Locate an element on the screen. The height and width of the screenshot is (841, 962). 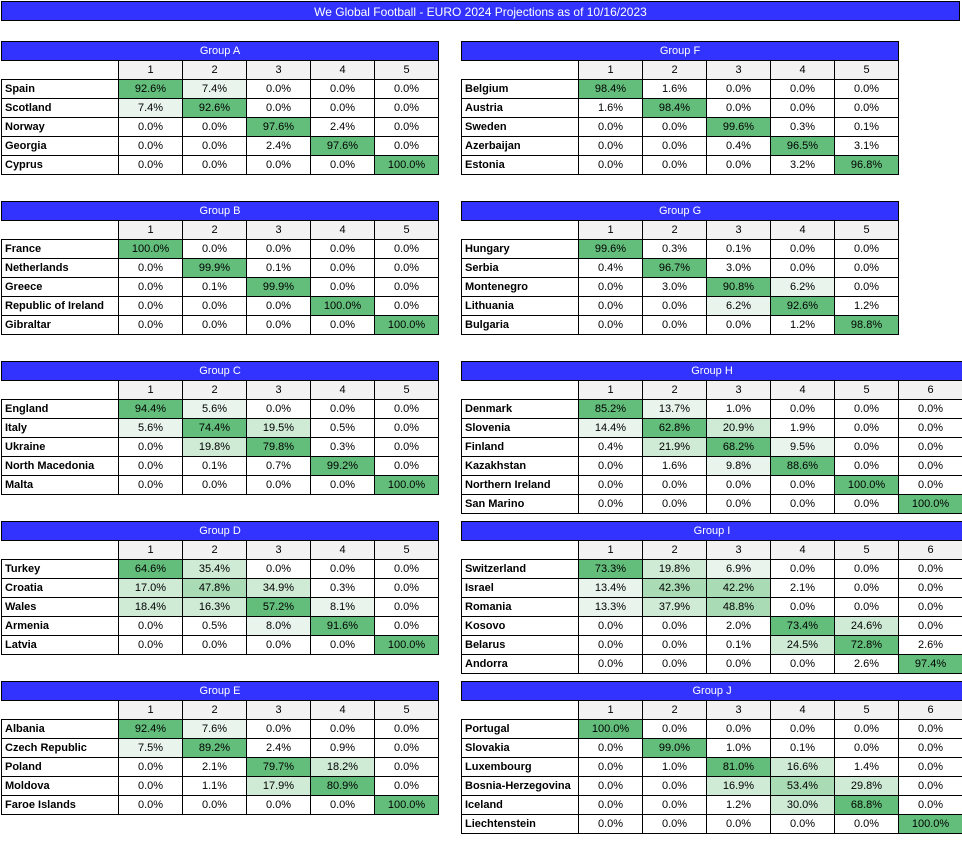
team-name: Denmark is located at coordinates (520, 409).